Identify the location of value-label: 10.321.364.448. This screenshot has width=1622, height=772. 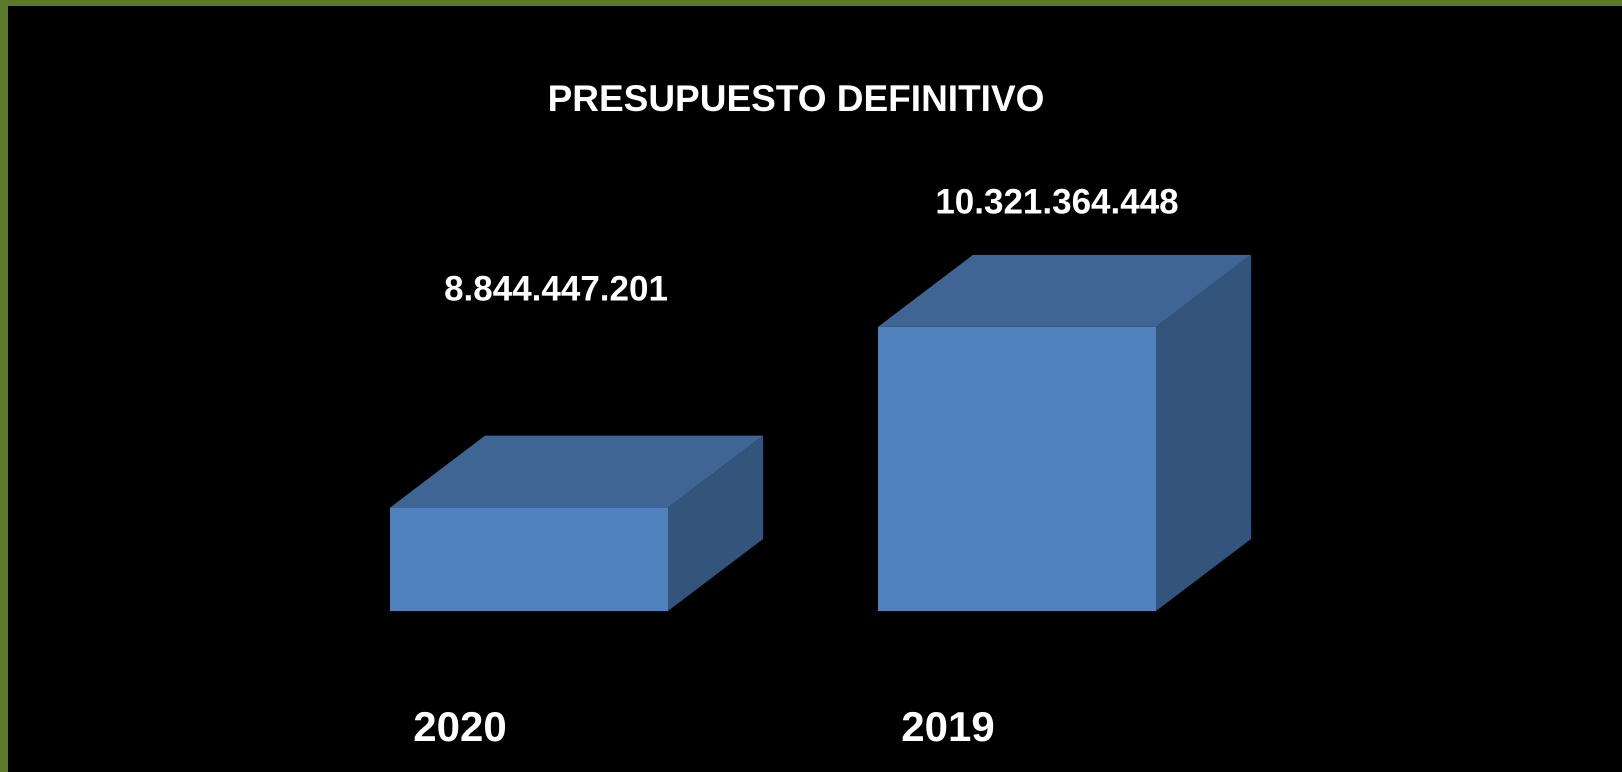
(1056, 201).